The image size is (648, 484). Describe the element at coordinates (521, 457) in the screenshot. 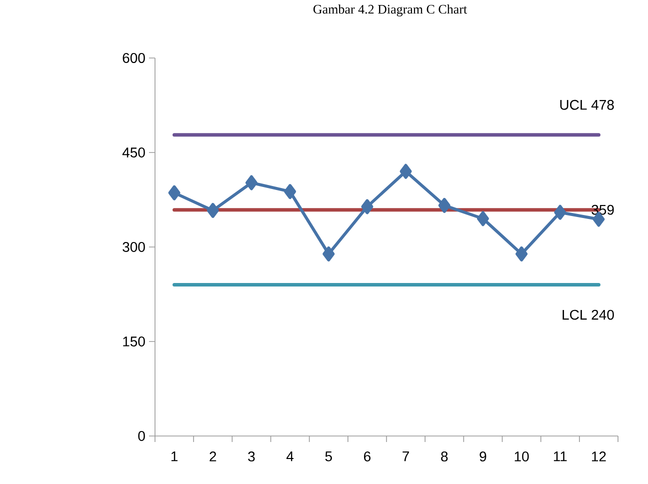

I see `x-tick-label: 10` at that location.